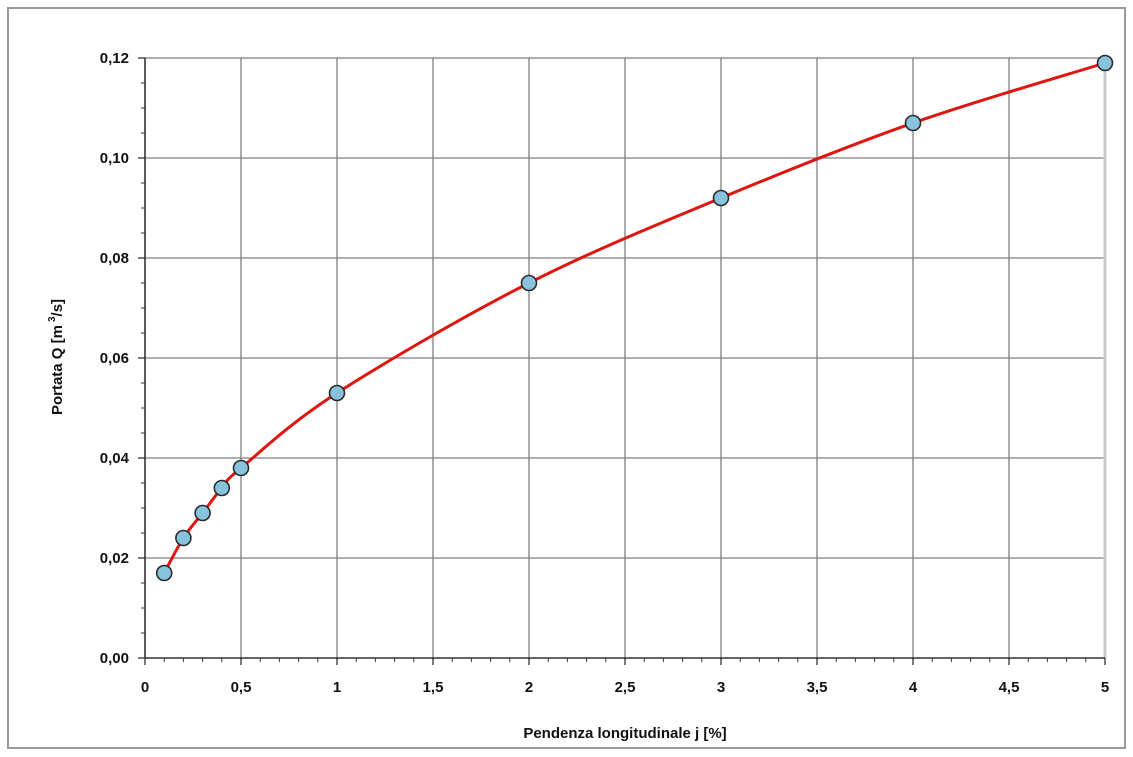 The height and width of the screenshot is (757, 1133). Describe the element at coordinates (114, 158) in the screenshot. I see `y-tick-label: 0,10` at that location.